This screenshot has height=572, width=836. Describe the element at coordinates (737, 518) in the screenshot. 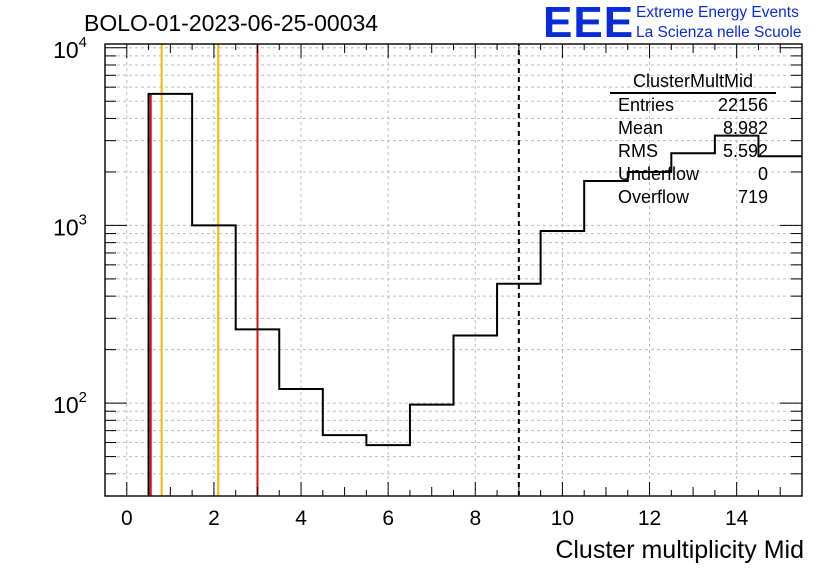

I see `x-tick-label: 14` at that location.